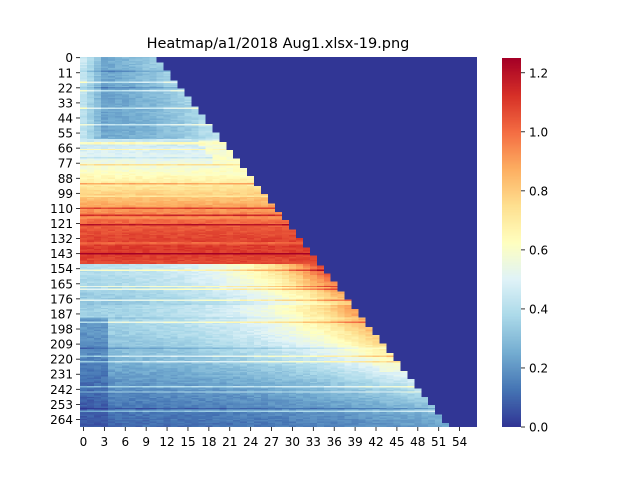  What do you see at coordinates (278, 44) in the screenshot?
I see `chart-title: Heatmap/a1/2018 Aug1.xlsx-19.png` at bounding box center [278, 44].